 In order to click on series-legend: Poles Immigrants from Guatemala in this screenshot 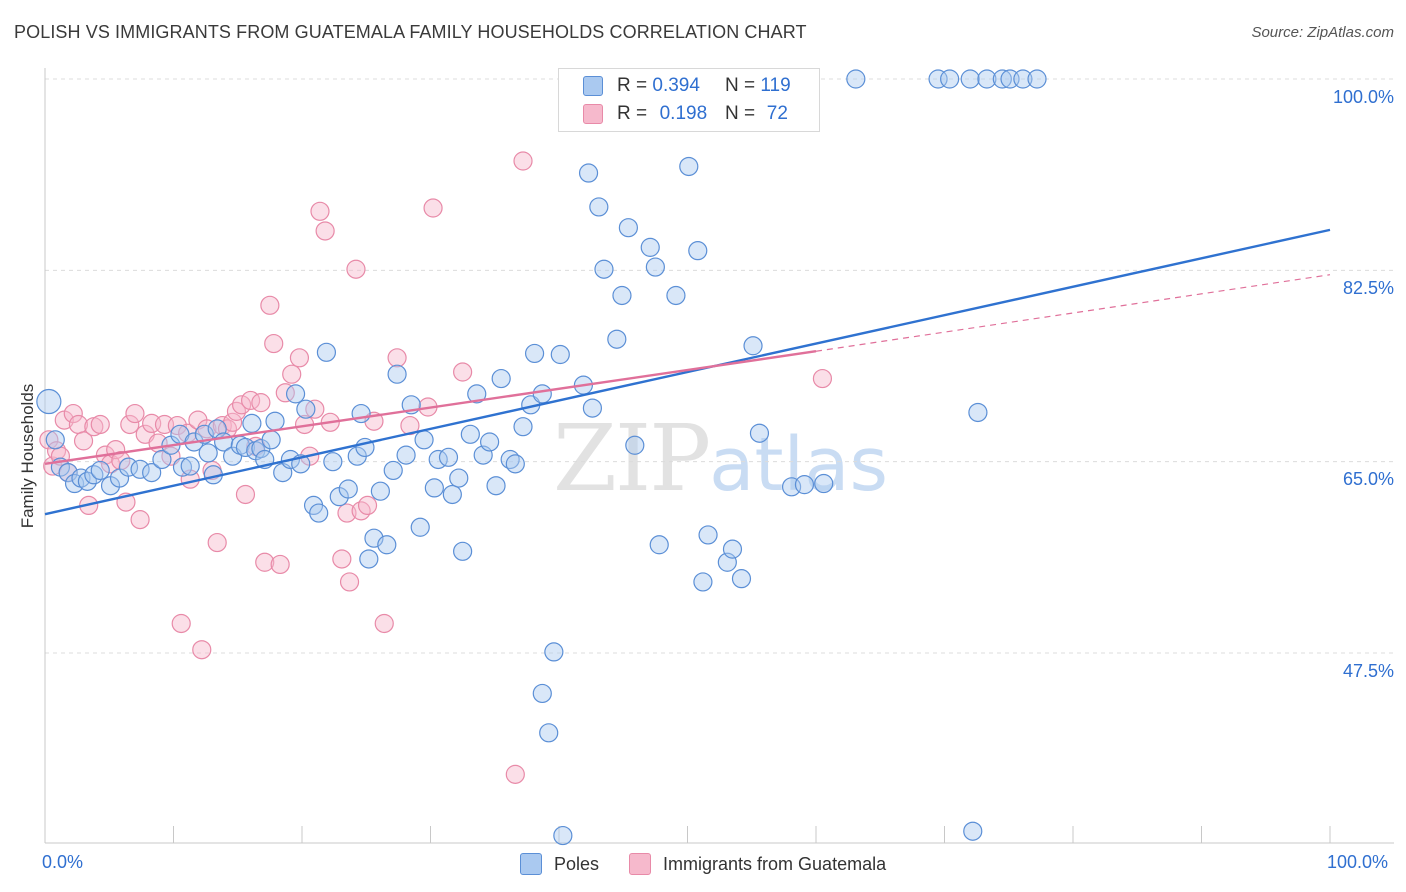, I will do `click(718, 864)`.